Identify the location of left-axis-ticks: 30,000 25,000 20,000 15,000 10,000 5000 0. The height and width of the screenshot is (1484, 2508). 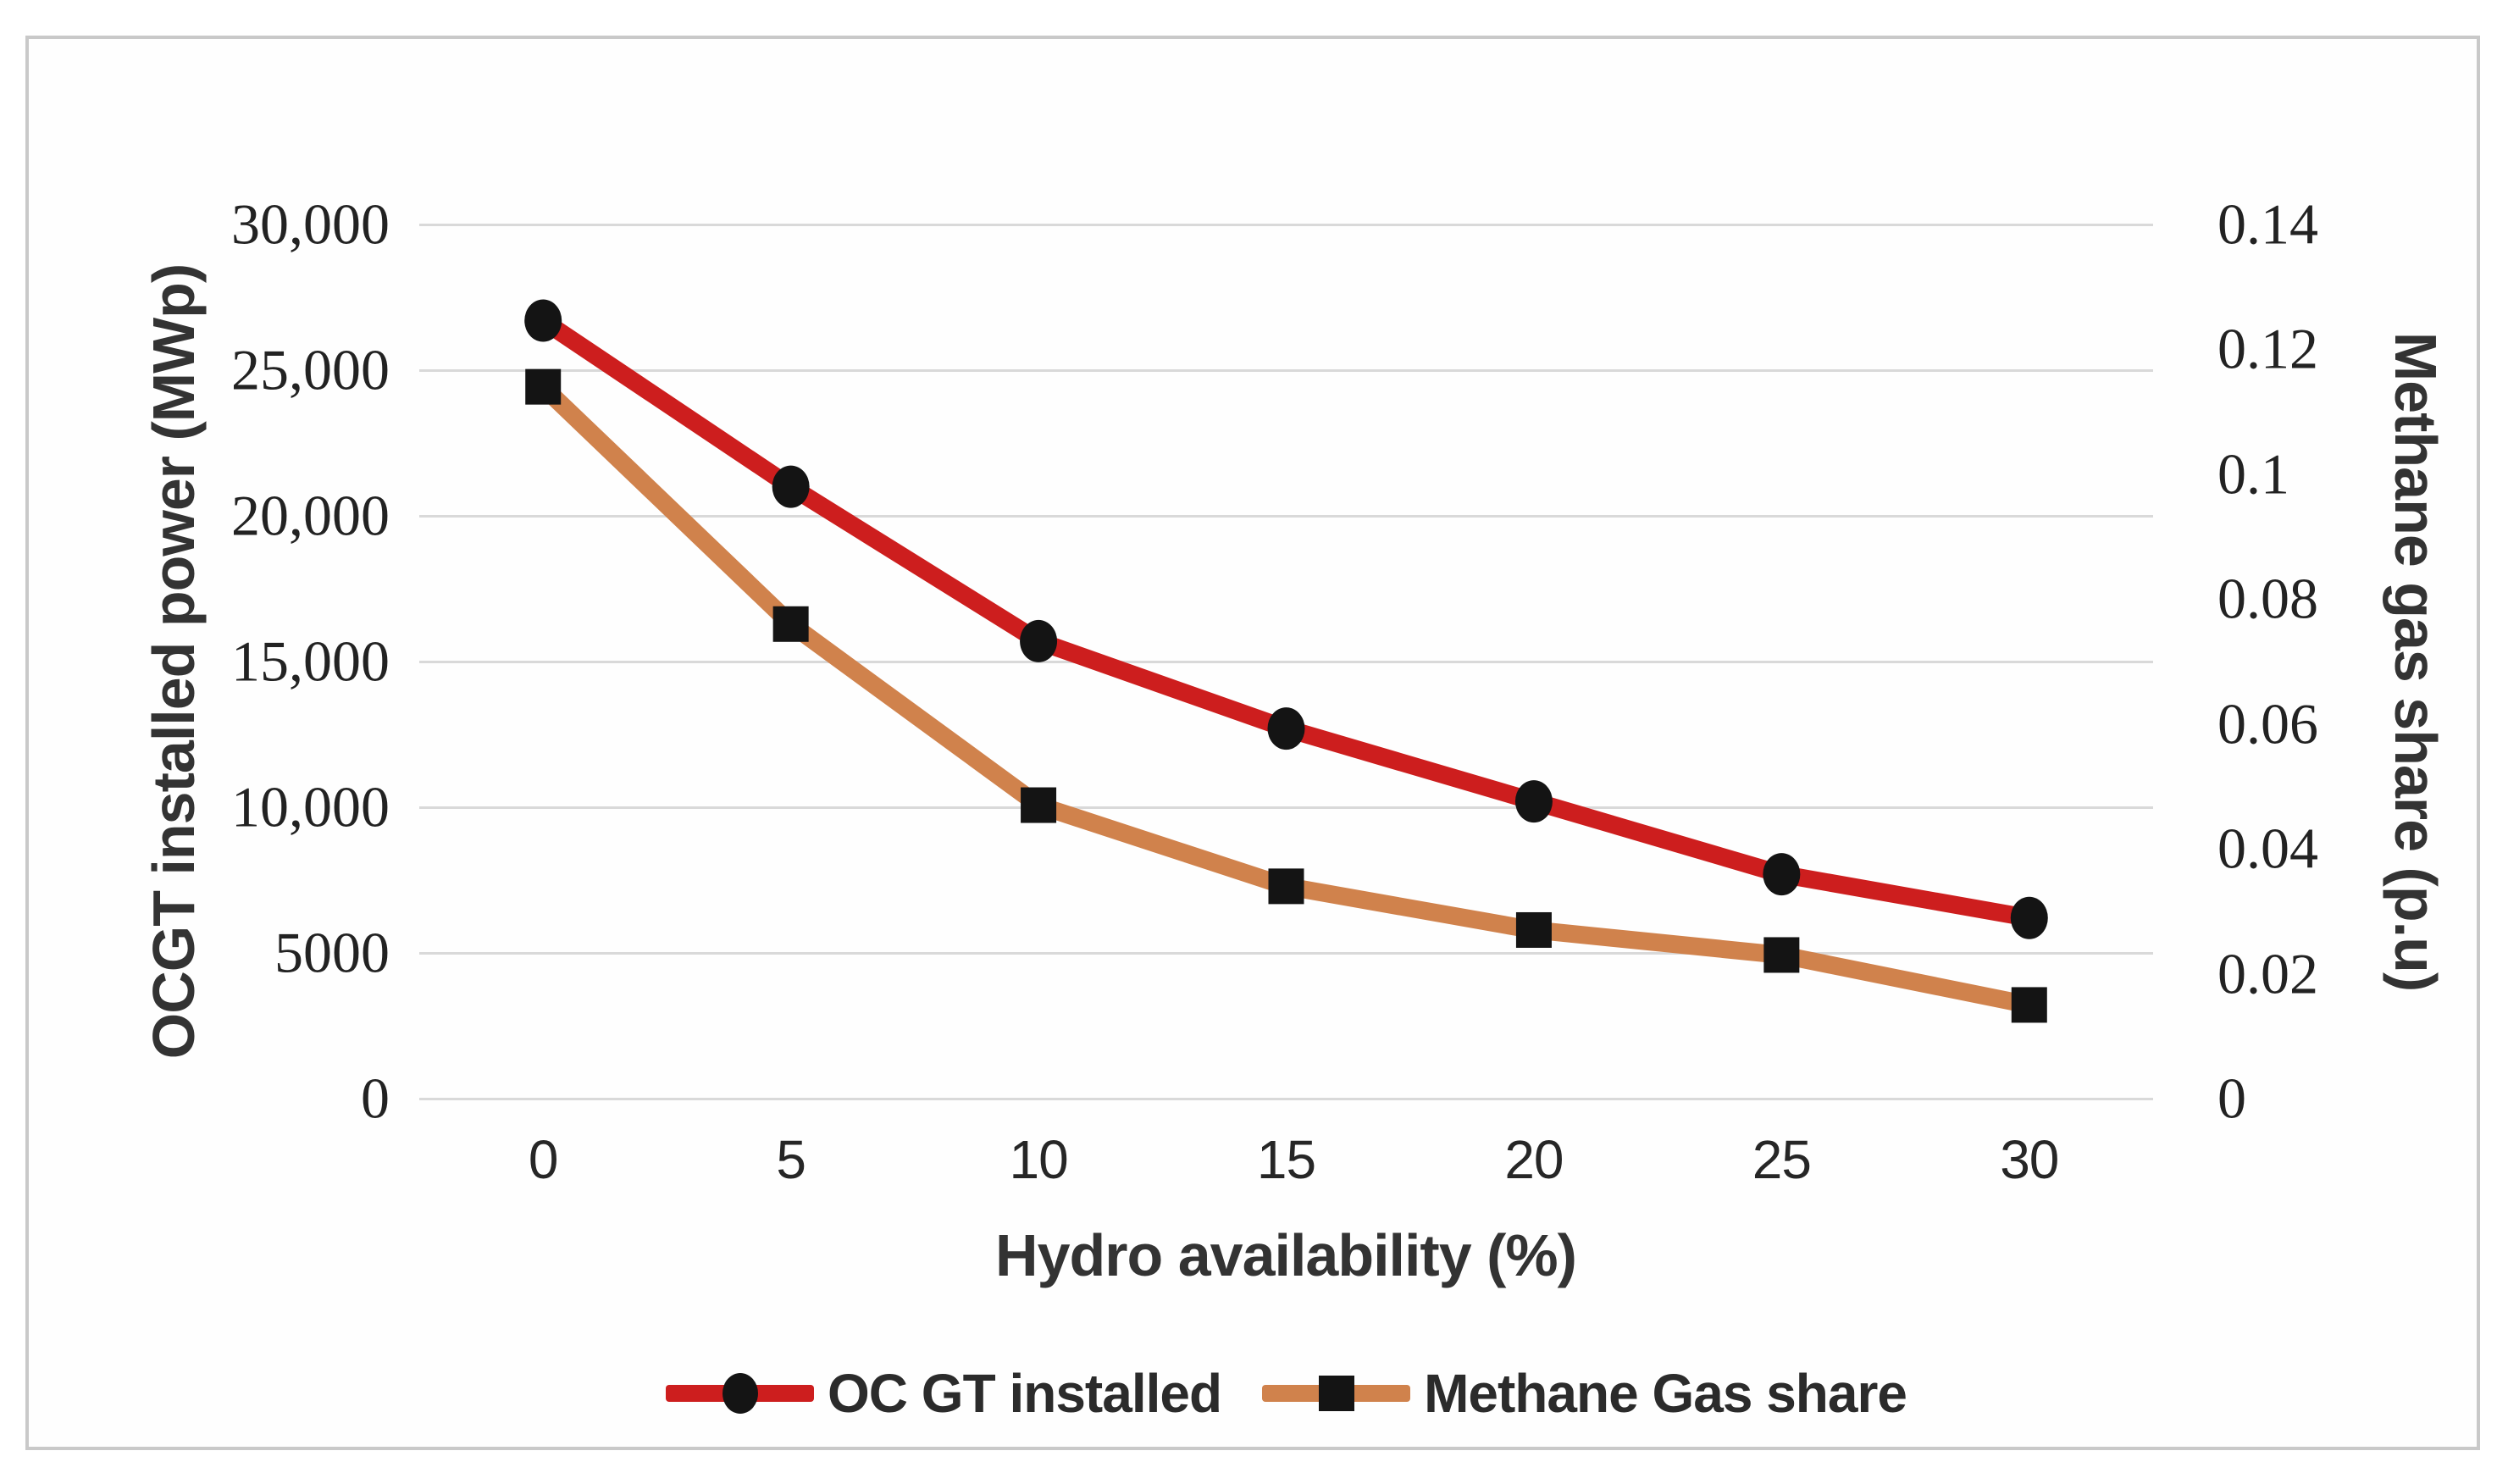
(258, 661).